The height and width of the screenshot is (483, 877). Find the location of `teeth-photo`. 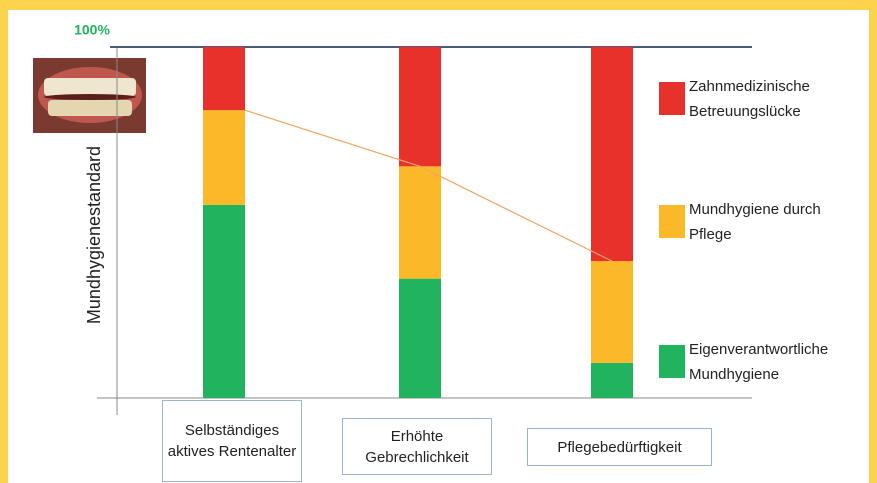

teeth-photo is located at coordinates (89, 95).